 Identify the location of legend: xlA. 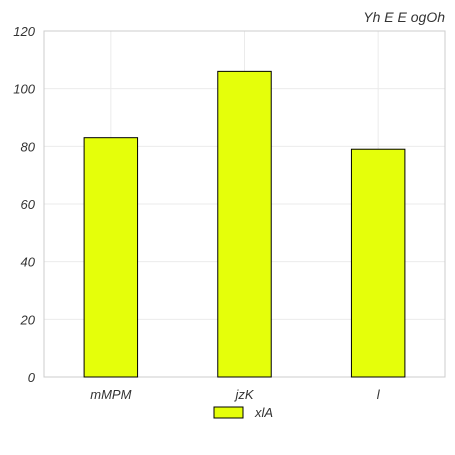
(243, 412).